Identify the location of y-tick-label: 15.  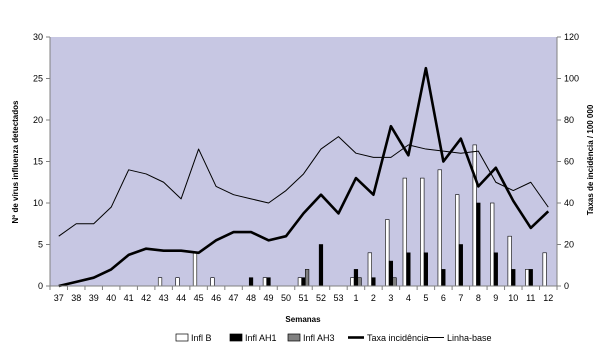
(38, 162).